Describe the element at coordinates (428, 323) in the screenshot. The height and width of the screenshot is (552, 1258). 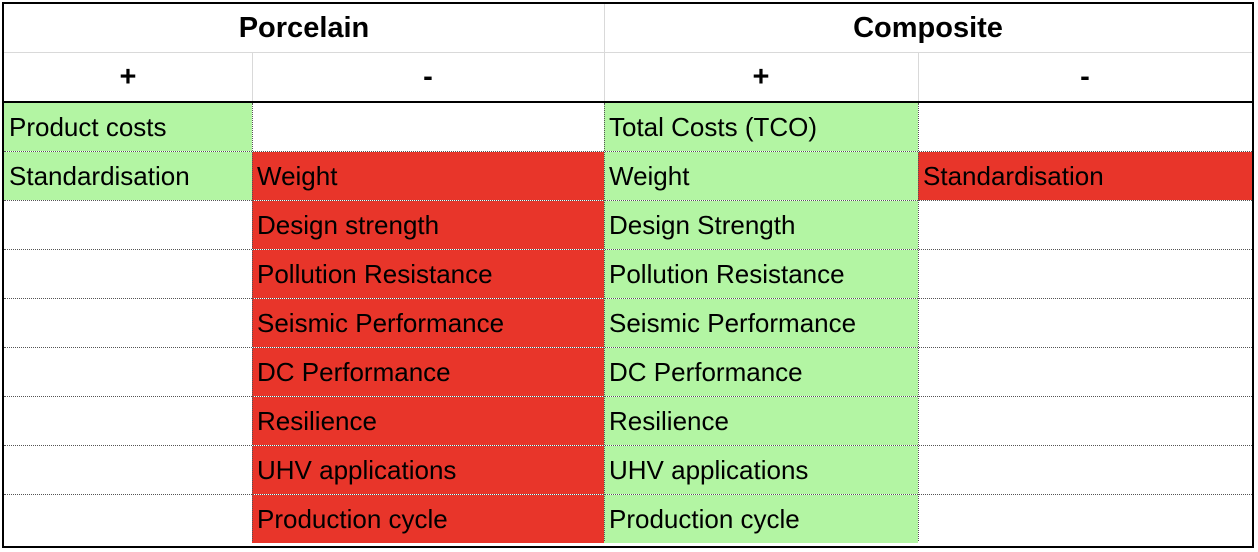
I see `porcelain-con-cell: Seismic Performance` at that location.